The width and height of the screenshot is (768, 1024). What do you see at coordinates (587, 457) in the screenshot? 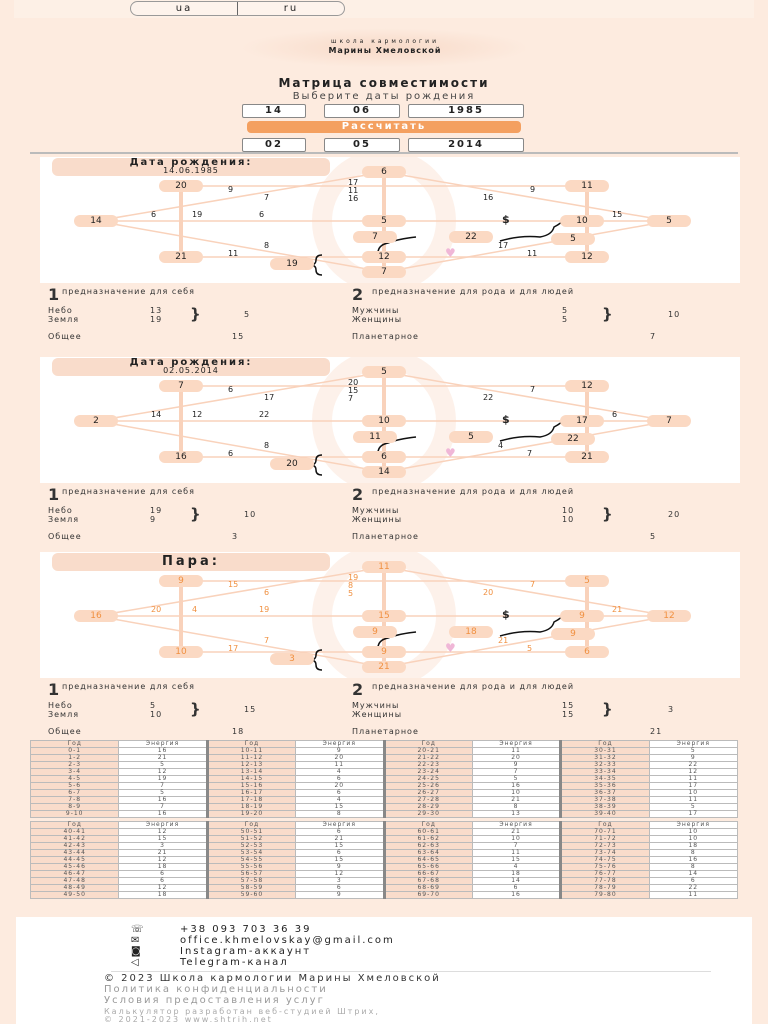
I see `matrix-node: 21` at bounding box center [587, 457].